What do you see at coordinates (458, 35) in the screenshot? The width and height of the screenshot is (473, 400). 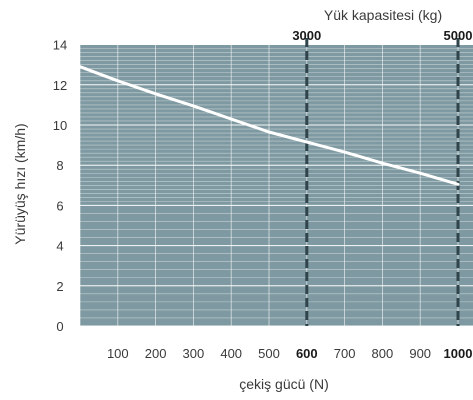 I see `top-tick-label: 5000` at bounding box center [458, 35].